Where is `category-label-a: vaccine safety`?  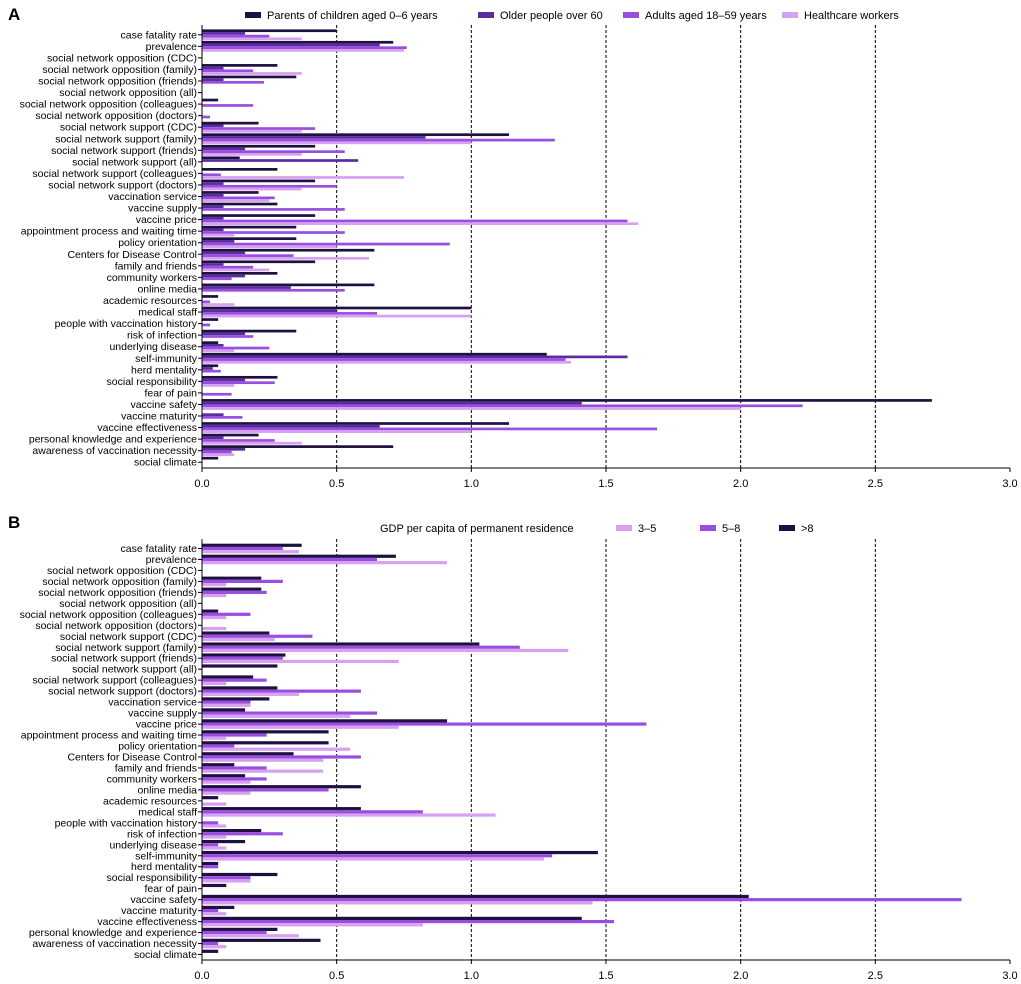
category-label-a: vaccine safety is located at coordinates (163, 405).